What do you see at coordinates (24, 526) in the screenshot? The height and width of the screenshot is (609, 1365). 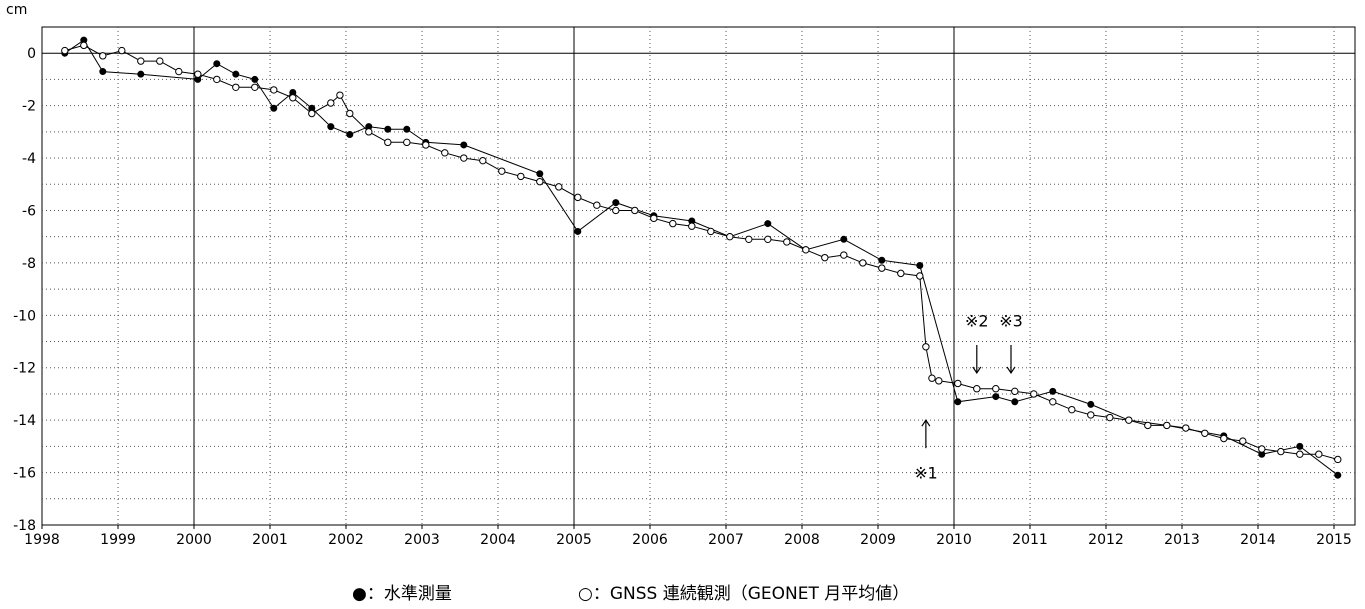 I see `y-tick-label: -18` at bounding box center [24, 526].